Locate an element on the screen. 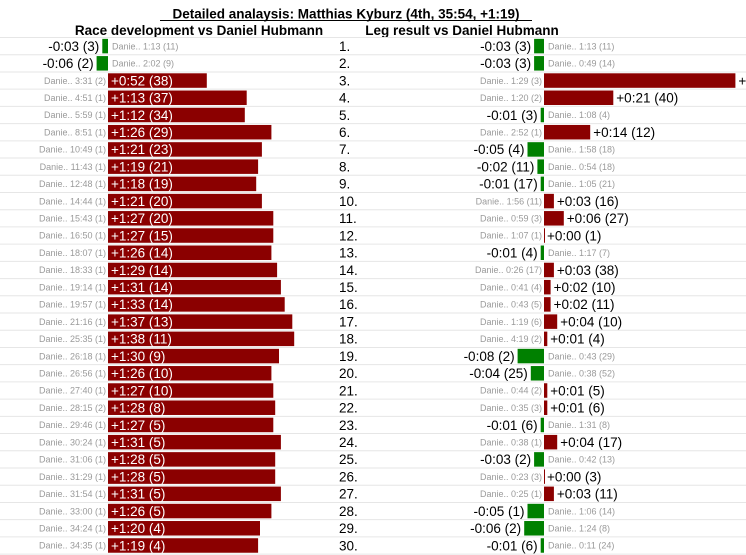 This screenshot has height=555, width=746. leg-index-label: 30. is located at coordinates (348, 545).